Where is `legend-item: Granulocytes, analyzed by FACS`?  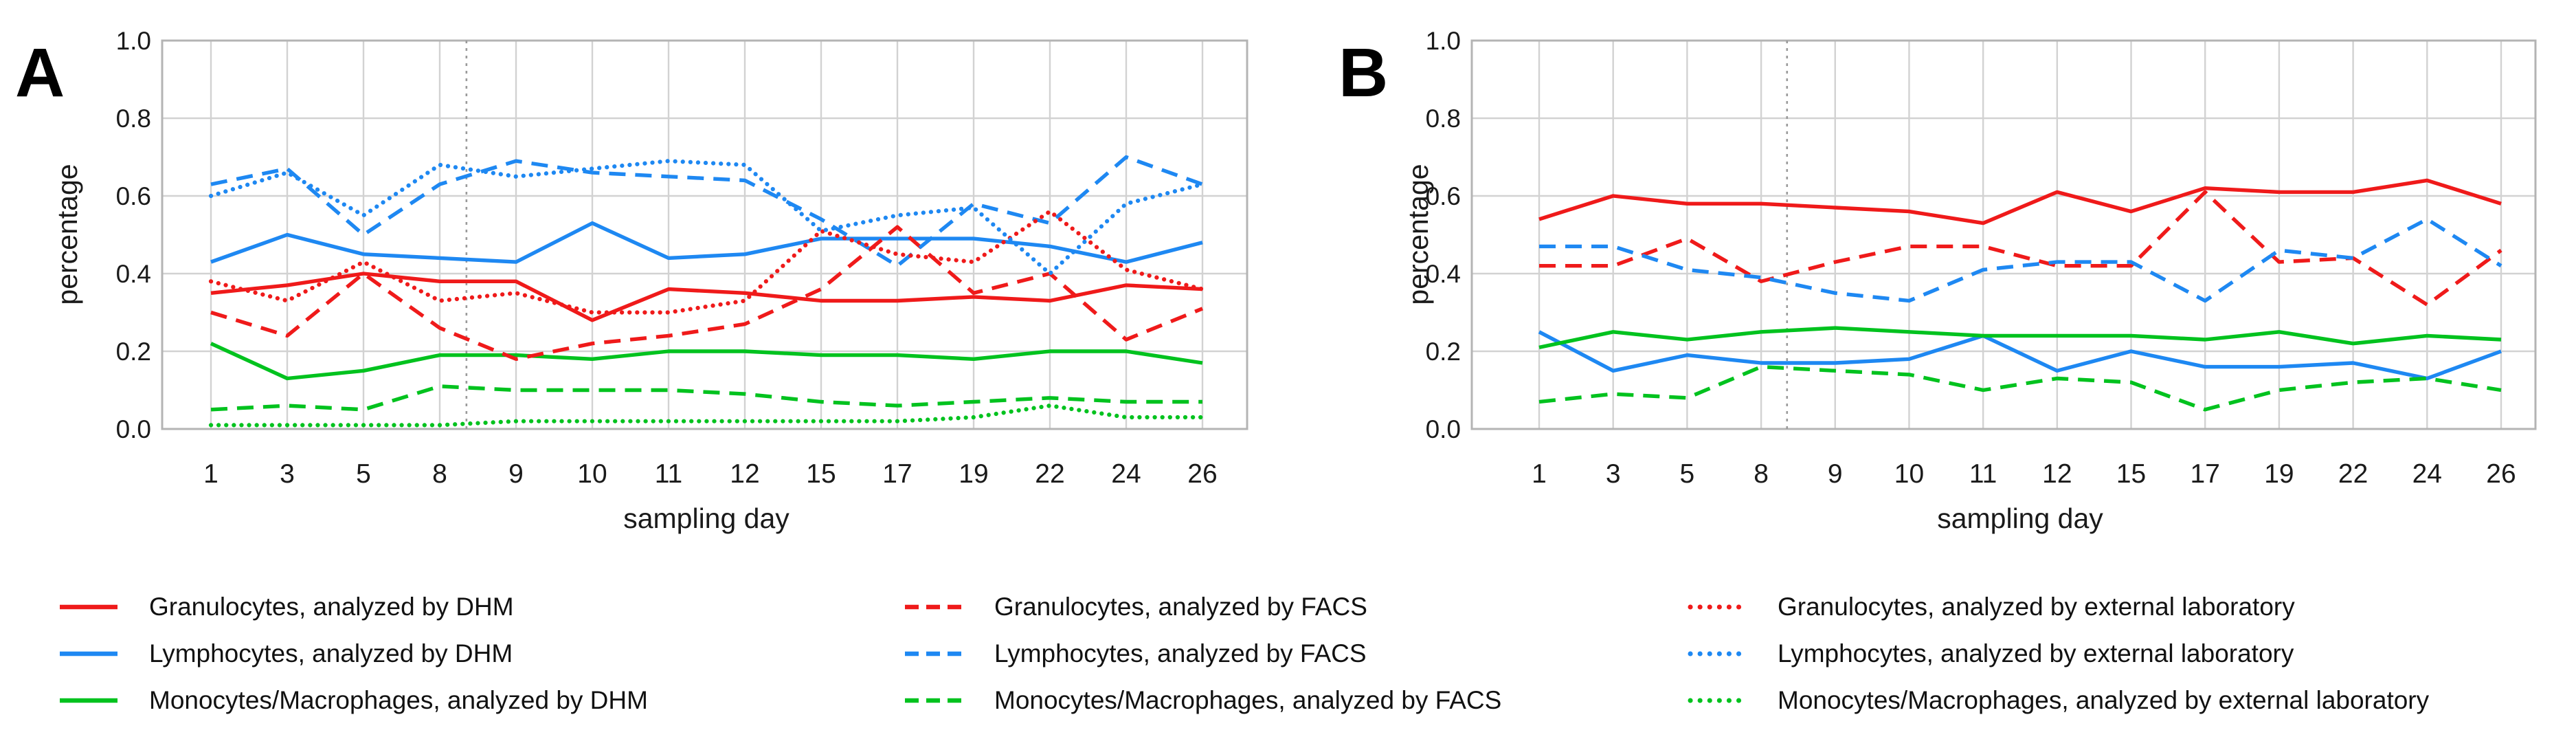
legend-item: Granulocytes, analyzed by FACS is located at coordinates (1135, 607).